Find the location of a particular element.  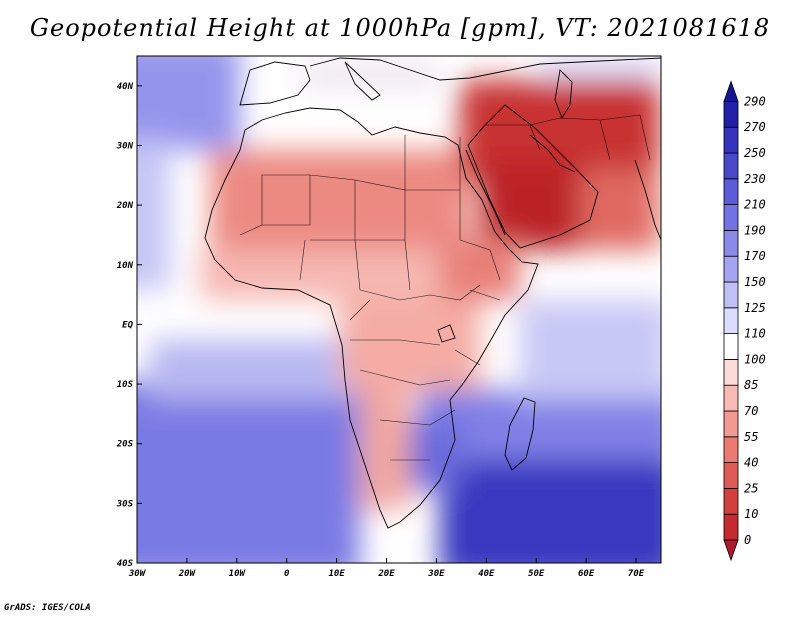

caspian-coastline is located at coordinates (563, 94).